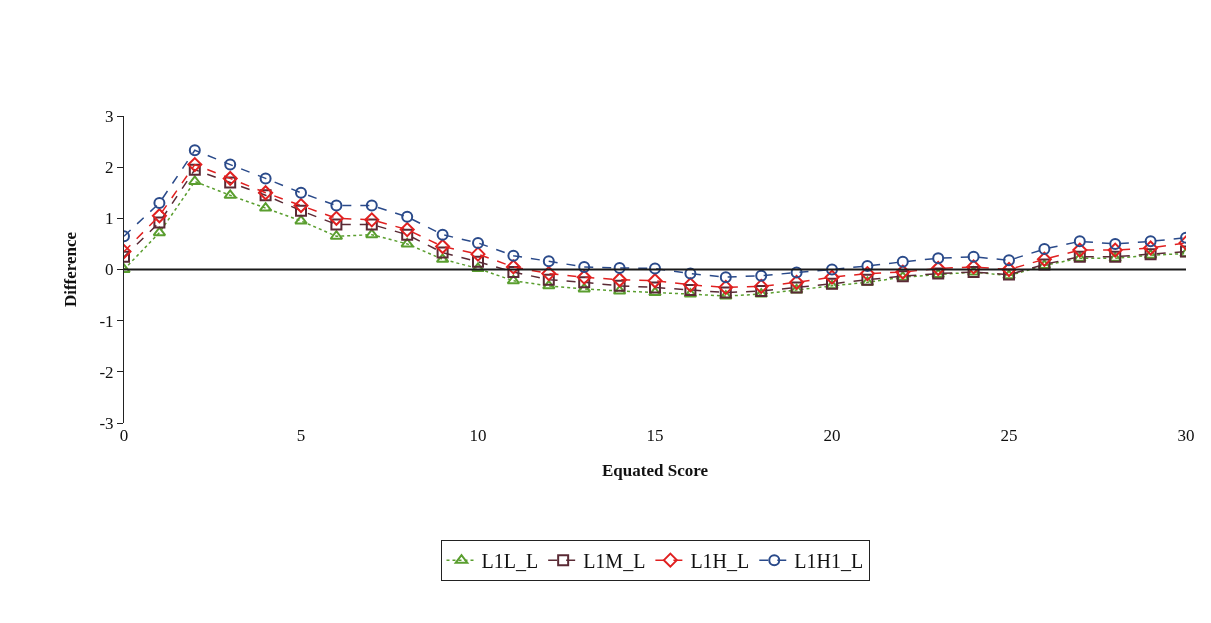  Describe the element at coordinates (70, 269) in the screenshot. I see `y-axis-title: Difference` at that location.